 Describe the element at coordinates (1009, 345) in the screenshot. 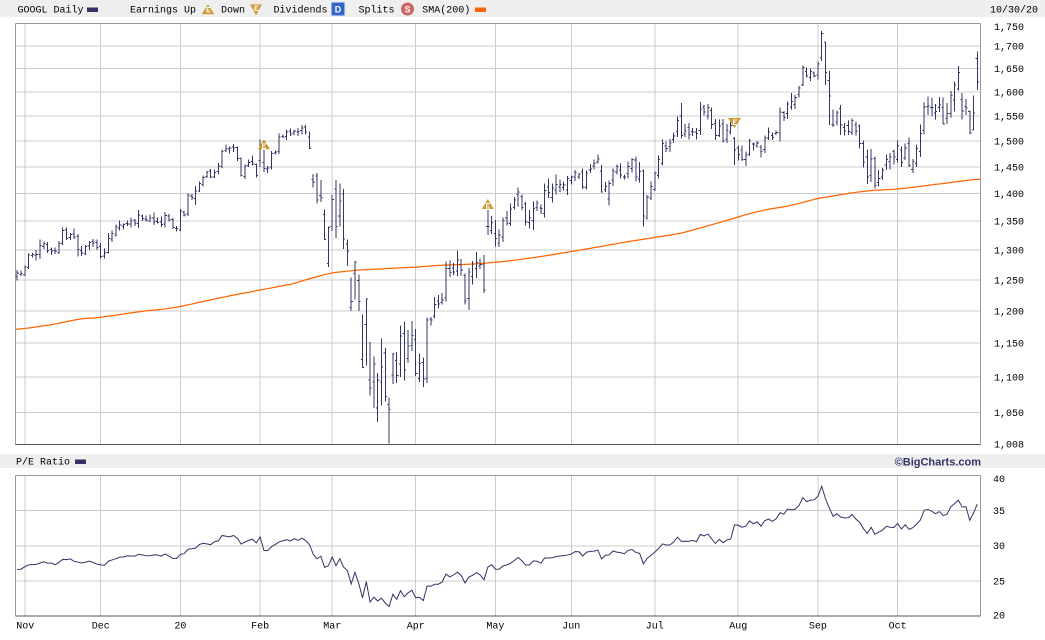

I see `svg-text: 1,150` at that location.